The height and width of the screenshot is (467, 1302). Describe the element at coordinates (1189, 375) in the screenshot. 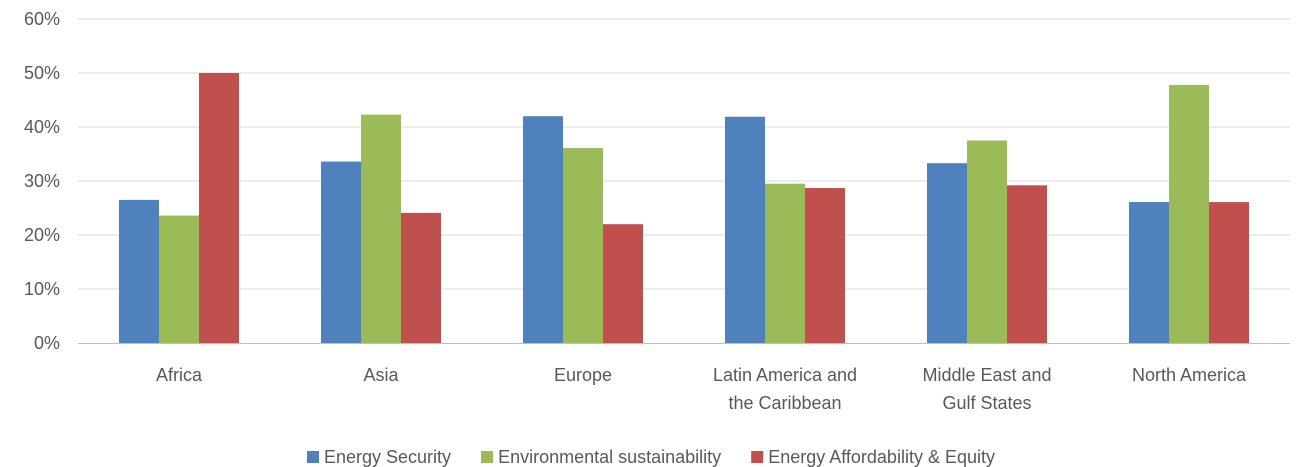

I see `x-category-label: North America` at that location.